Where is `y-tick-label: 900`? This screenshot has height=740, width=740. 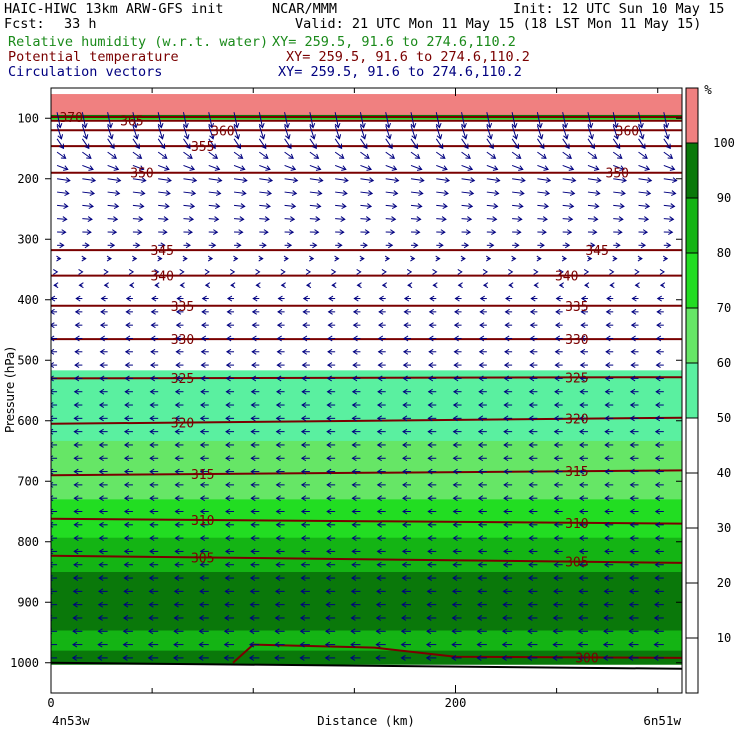
y-tick-label: 900 is located at coordinates (28, 602).